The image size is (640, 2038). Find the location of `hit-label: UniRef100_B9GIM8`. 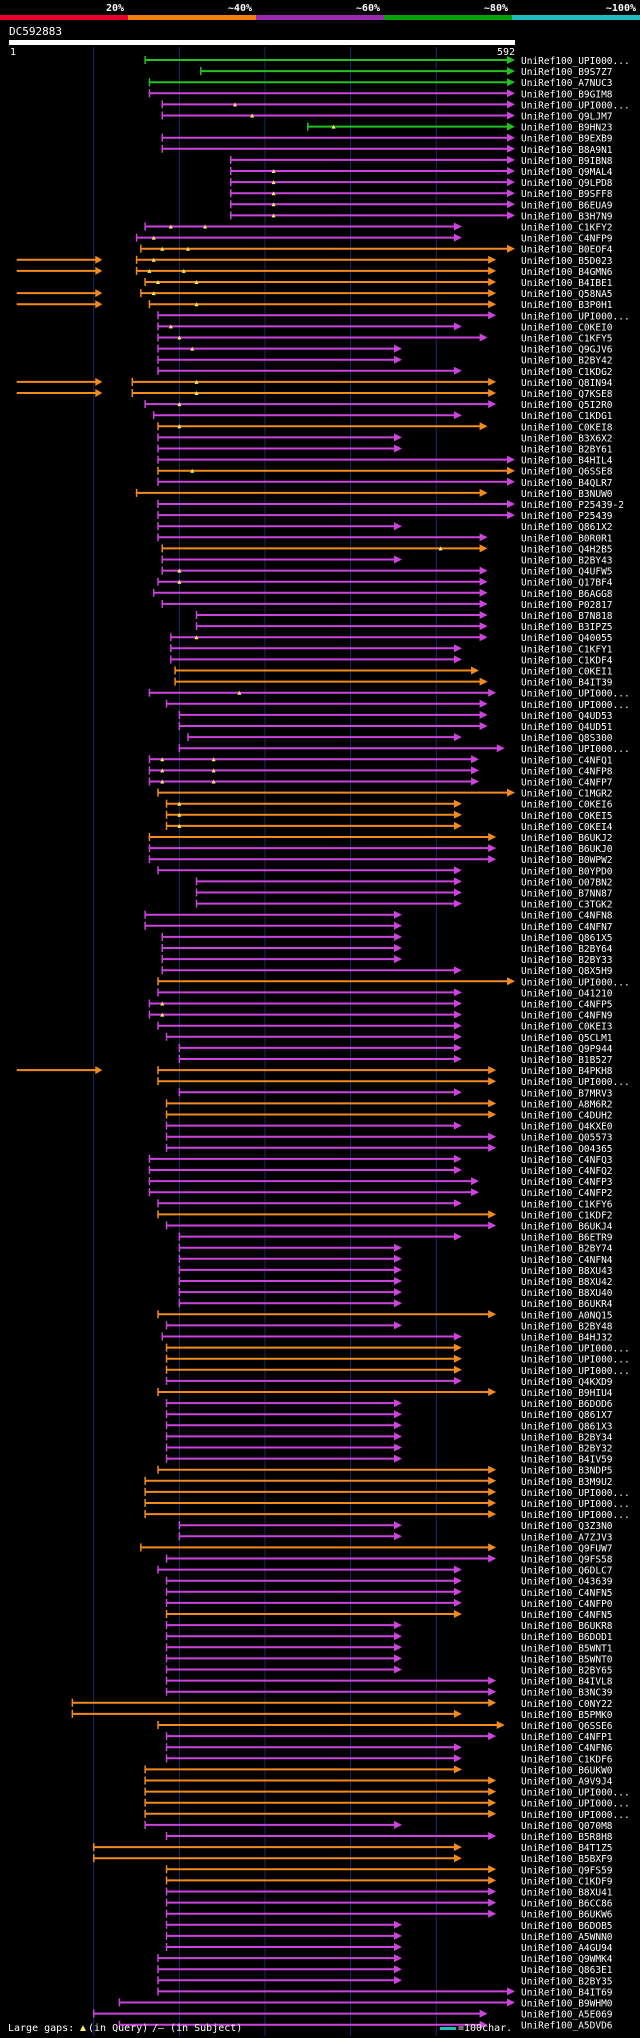

hit-label: UniRef100_B9GIM8 is located at coordinates (567, 94).